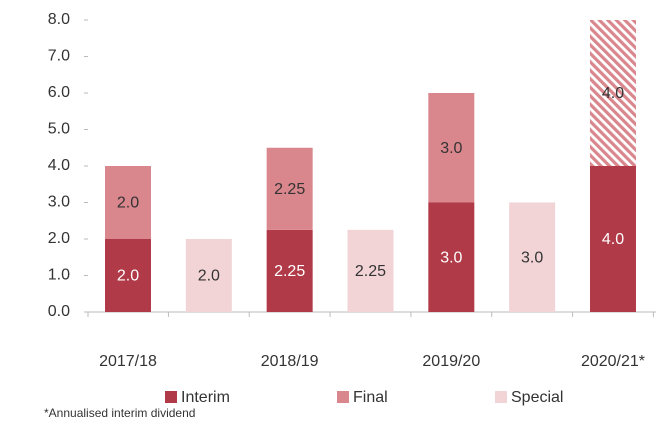 This screenshot has height=424, width=670. Describe the element at coordinates (59, 202) in the screenshot. I see `y-tick-label: 3.0` at that location.